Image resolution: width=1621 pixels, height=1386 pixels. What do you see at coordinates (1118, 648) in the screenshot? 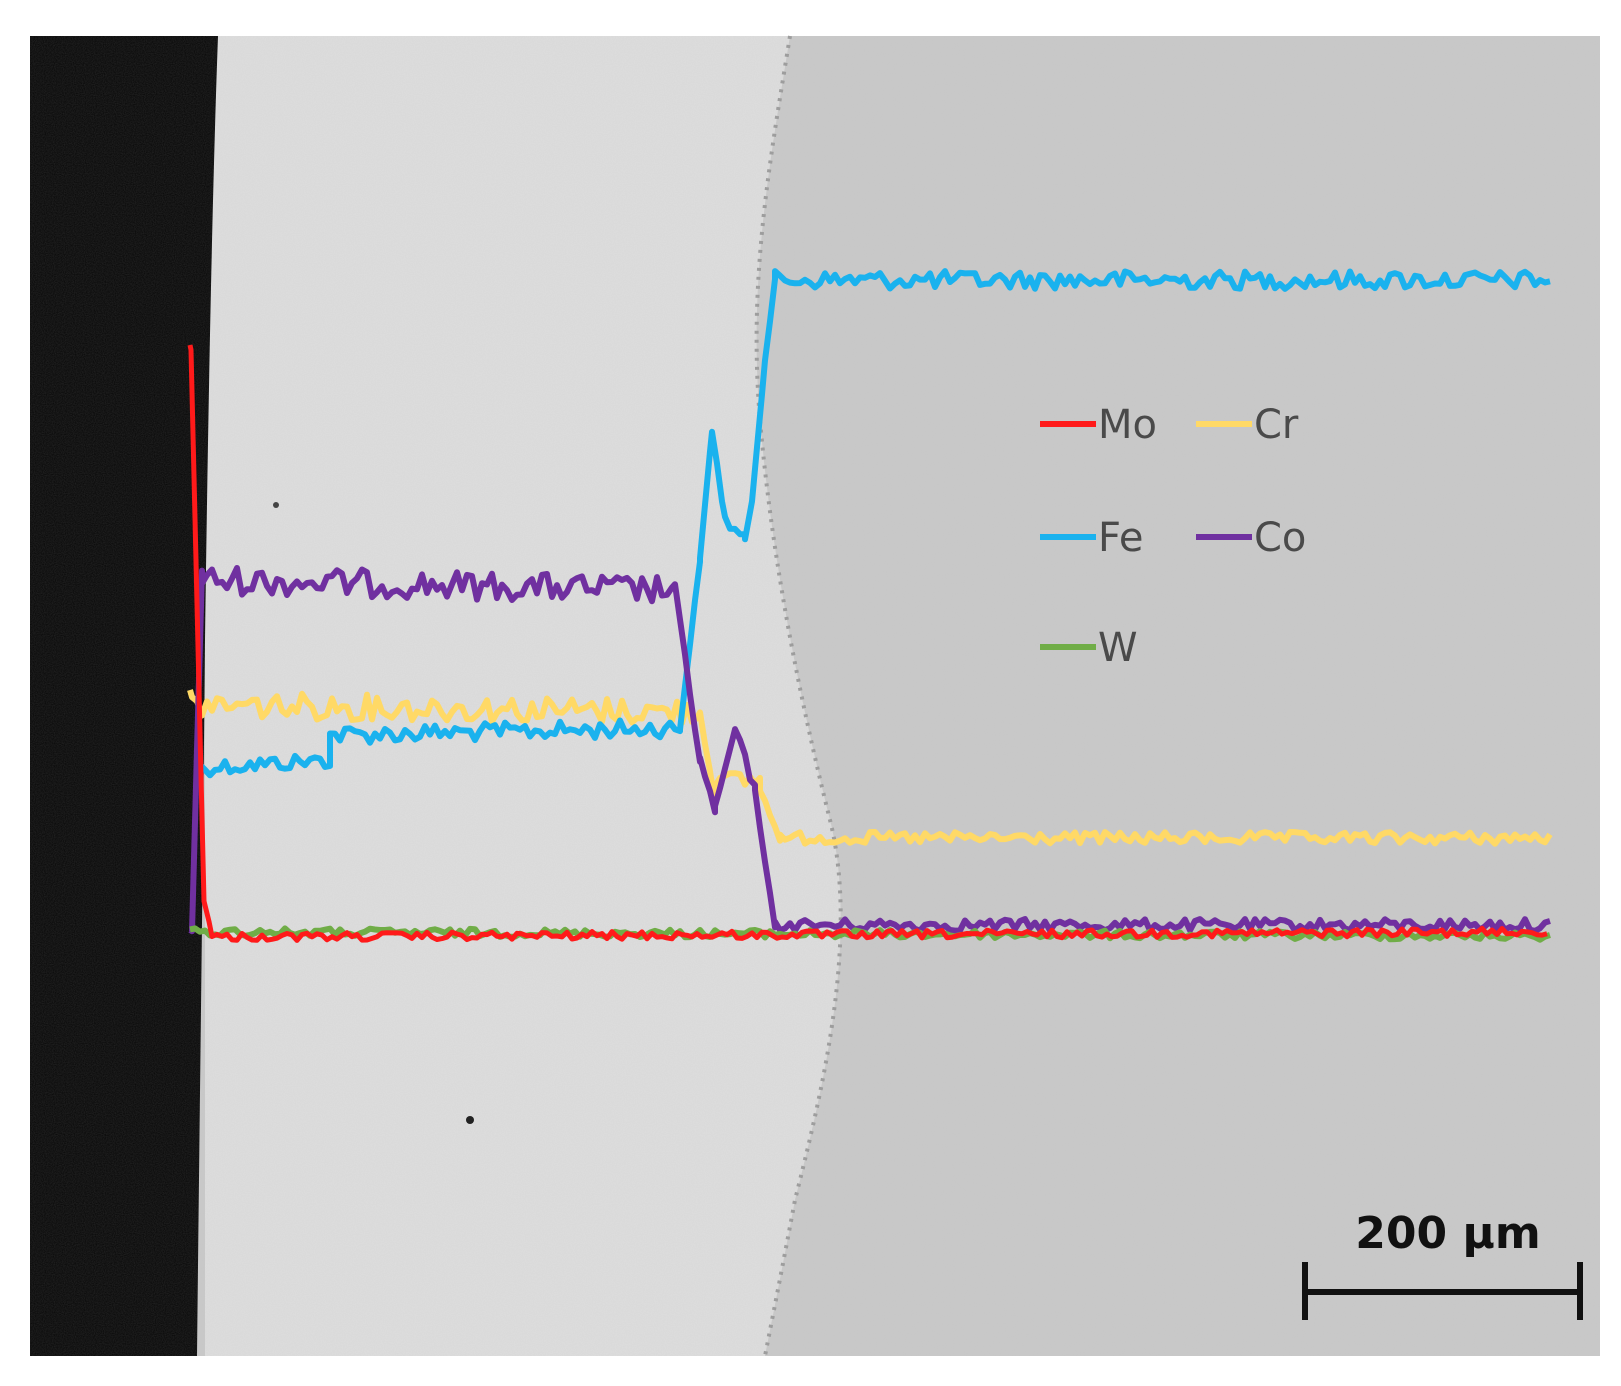
I see `legend-label-w: W` at bounding box center [1118, 648].